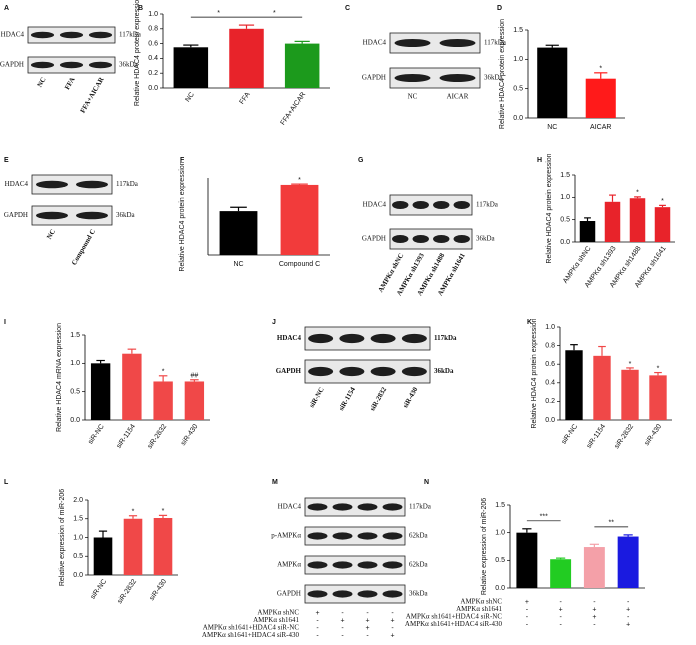 The width and height of the screenshot is (696, 645). What do you see at coordinates (140, 8) in the screenshot?
I see `panel-letter: B` at bounding box center [140, 8].